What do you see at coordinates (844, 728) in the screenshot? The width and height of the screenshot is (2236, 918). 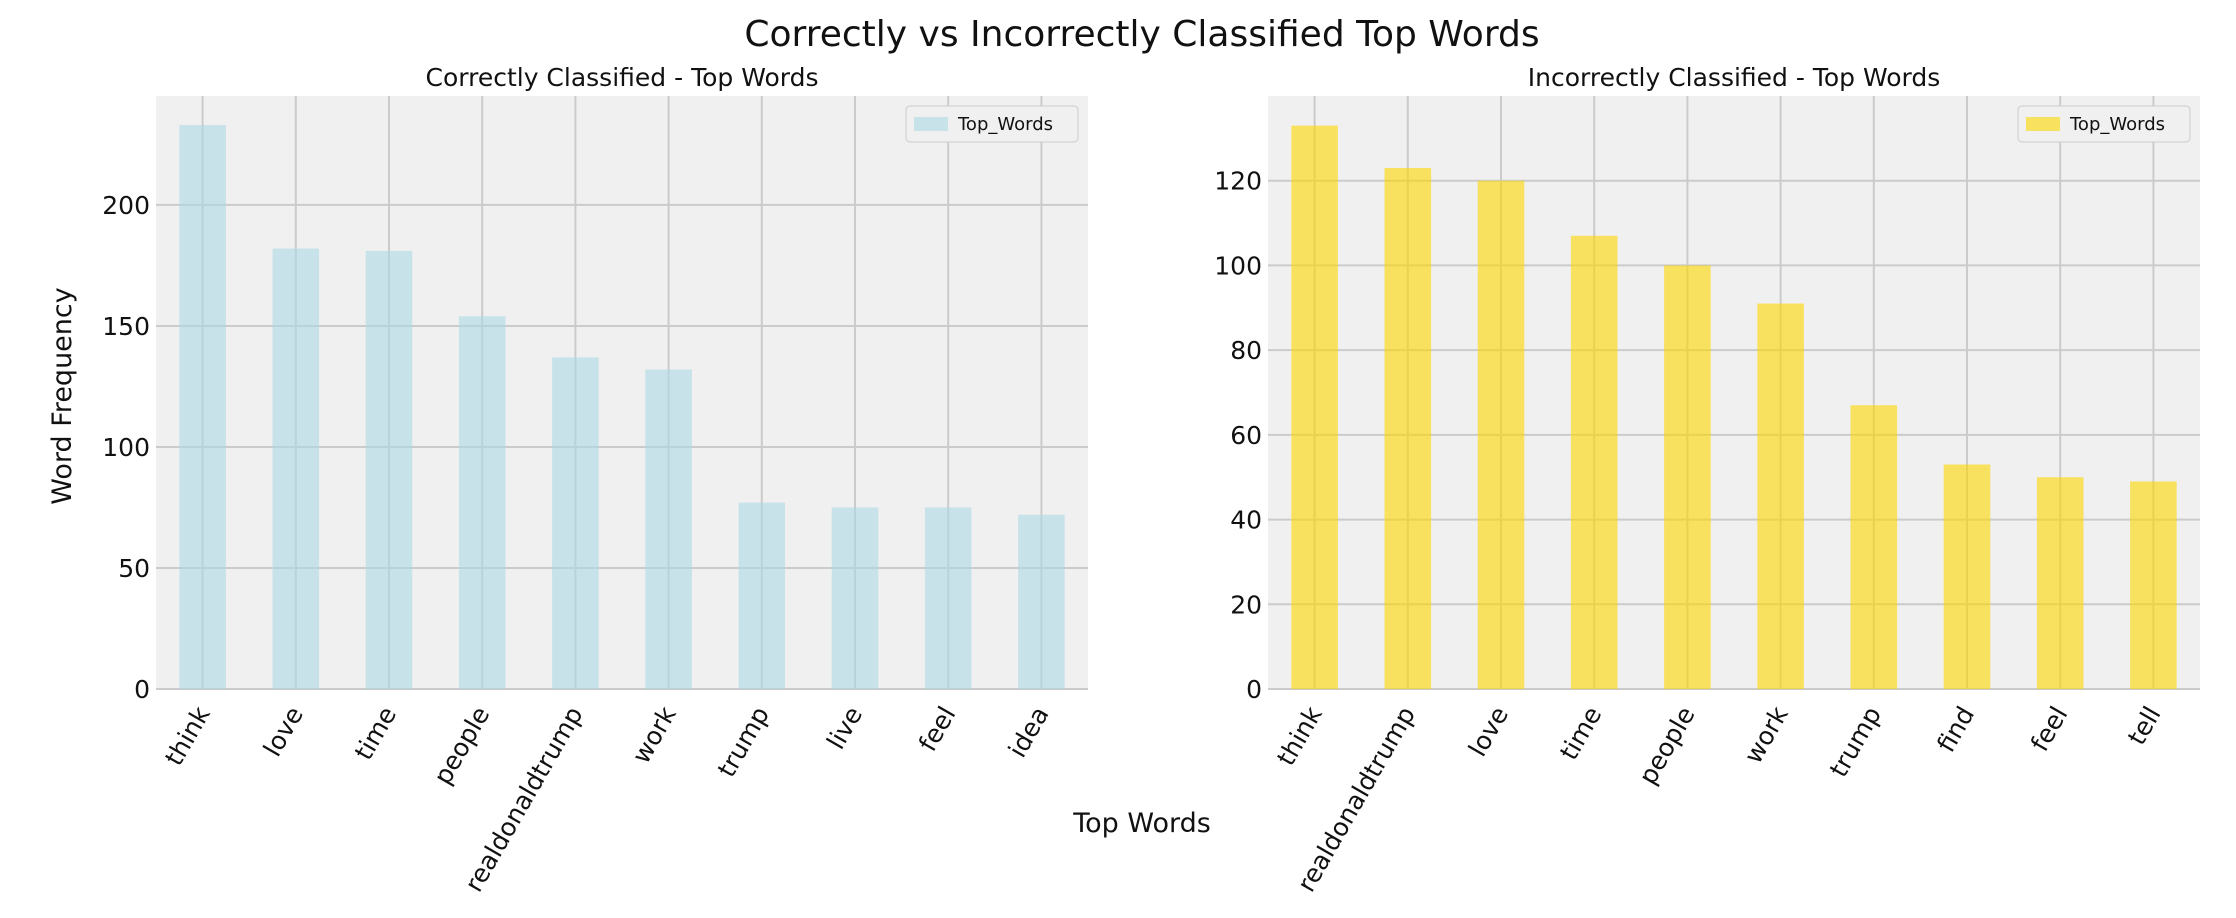 I see `x-tick-label: live` at bounding box center [844, 728].